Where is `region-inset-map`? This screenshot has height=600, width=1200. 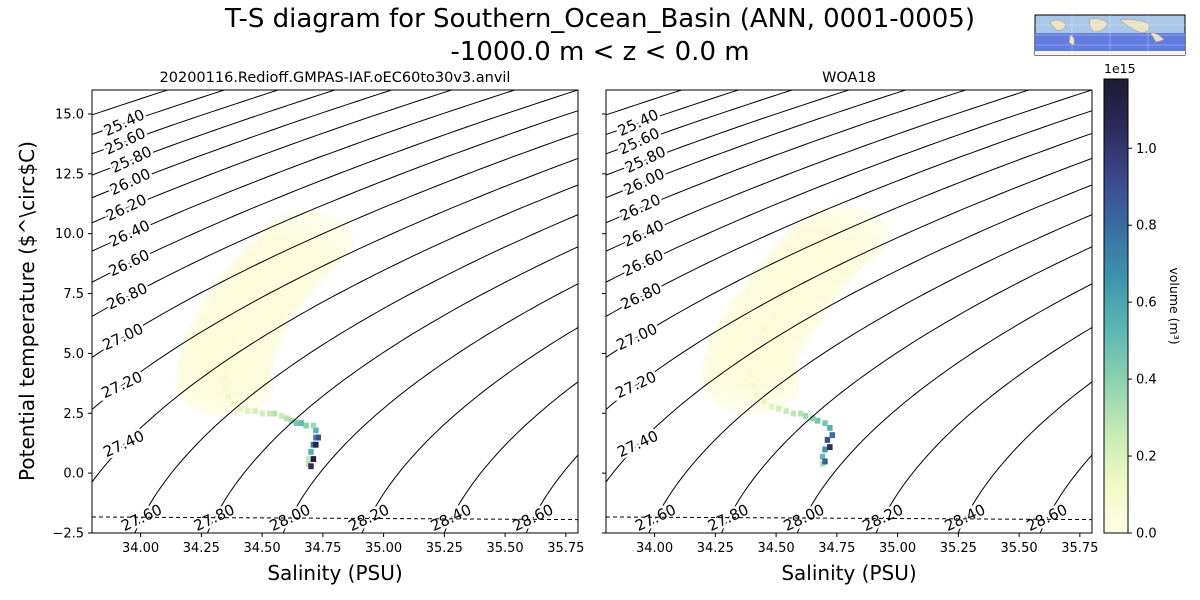 region-inset-map is located at coordinates (1110, 35).